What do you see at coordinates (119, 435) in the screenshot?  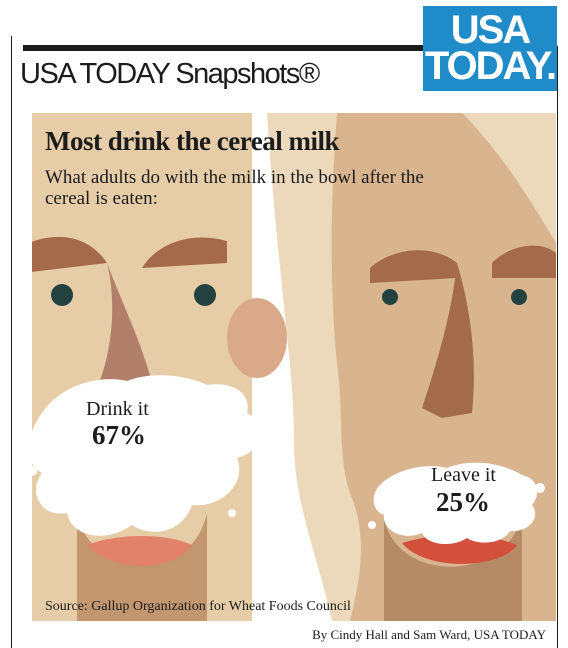 I see `value-label-drink: 67%` at bounding box center [119, 435].